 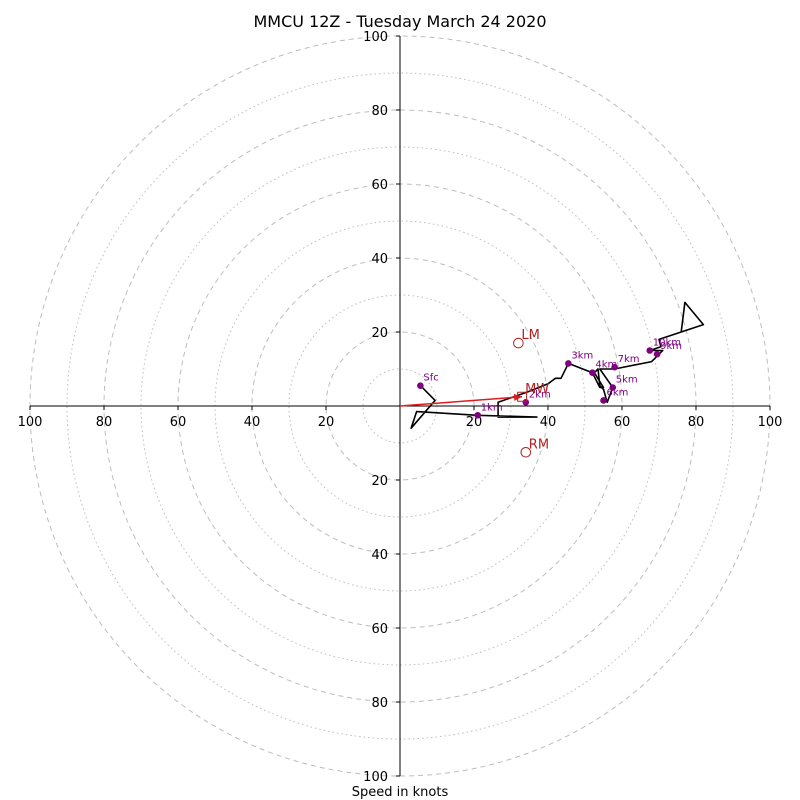 What do you see at coordinates (420, 385) in the screenshot?
I see `height-point-Sfc` at bounding box center [420, 385].